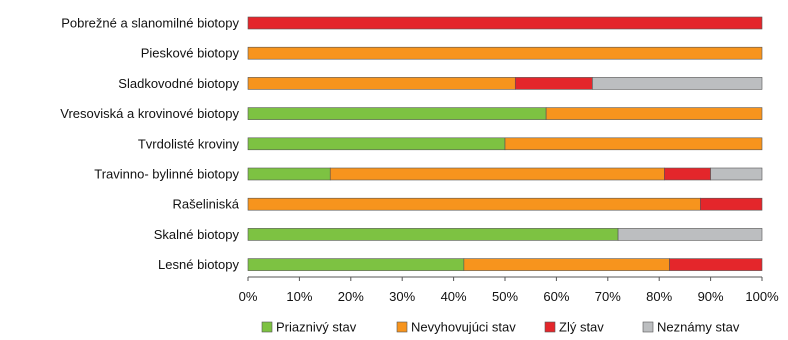 This screenshot has height=340, width=788. I want to click on category-label: Skalné biotopy, so click(197, 234).